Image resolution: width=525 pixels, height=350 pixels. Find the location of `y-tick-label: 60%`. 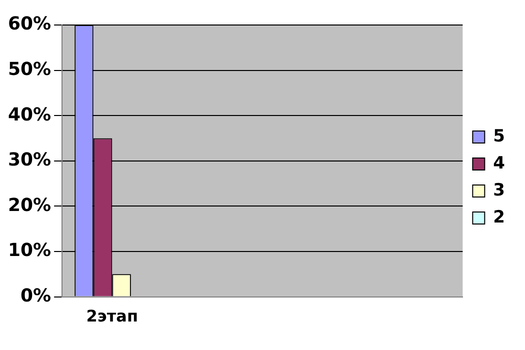

y-tick-label: 60% is located at coordinates (30, 24).